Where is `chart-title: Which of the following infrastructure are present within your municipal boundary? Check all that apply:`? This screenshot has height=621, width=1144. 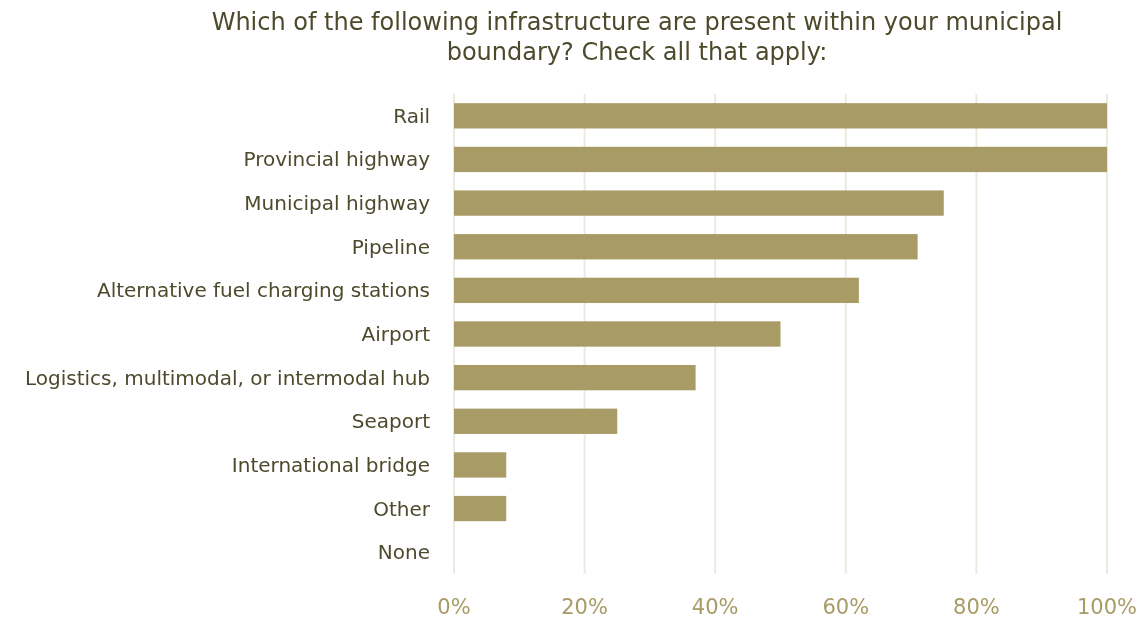 chart-title: Which of the following infrastructure are present within your municipal boundary? Check all that apply: is located at coordinates (637, 37).